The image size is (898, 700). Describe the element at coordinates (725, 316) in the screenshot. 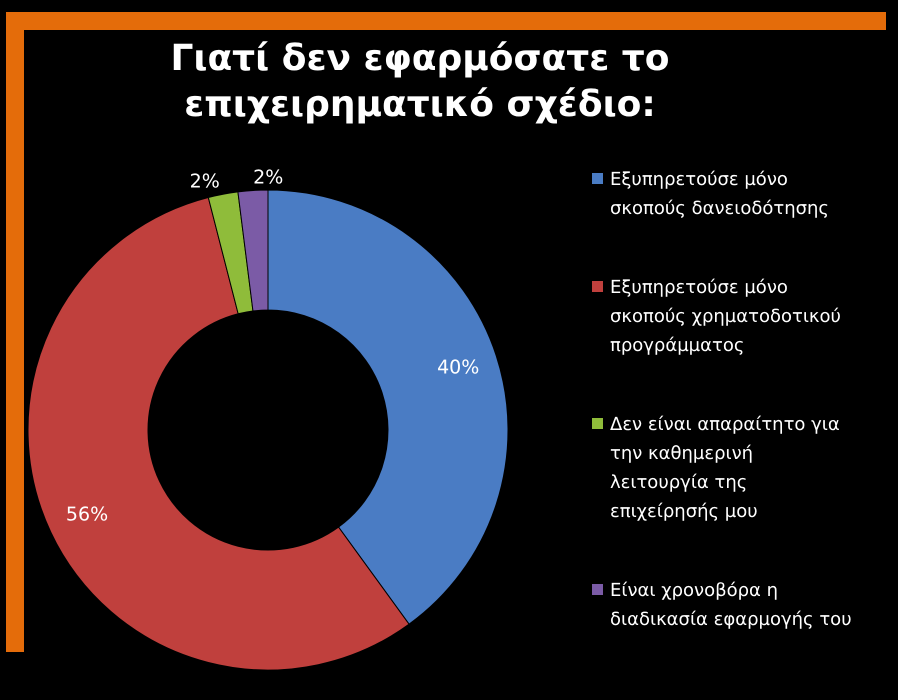

I see `legend-label: Εξυπηρετούσε μόνο σκοπούς χρηματοδοτικού προγράμματος` at that location.